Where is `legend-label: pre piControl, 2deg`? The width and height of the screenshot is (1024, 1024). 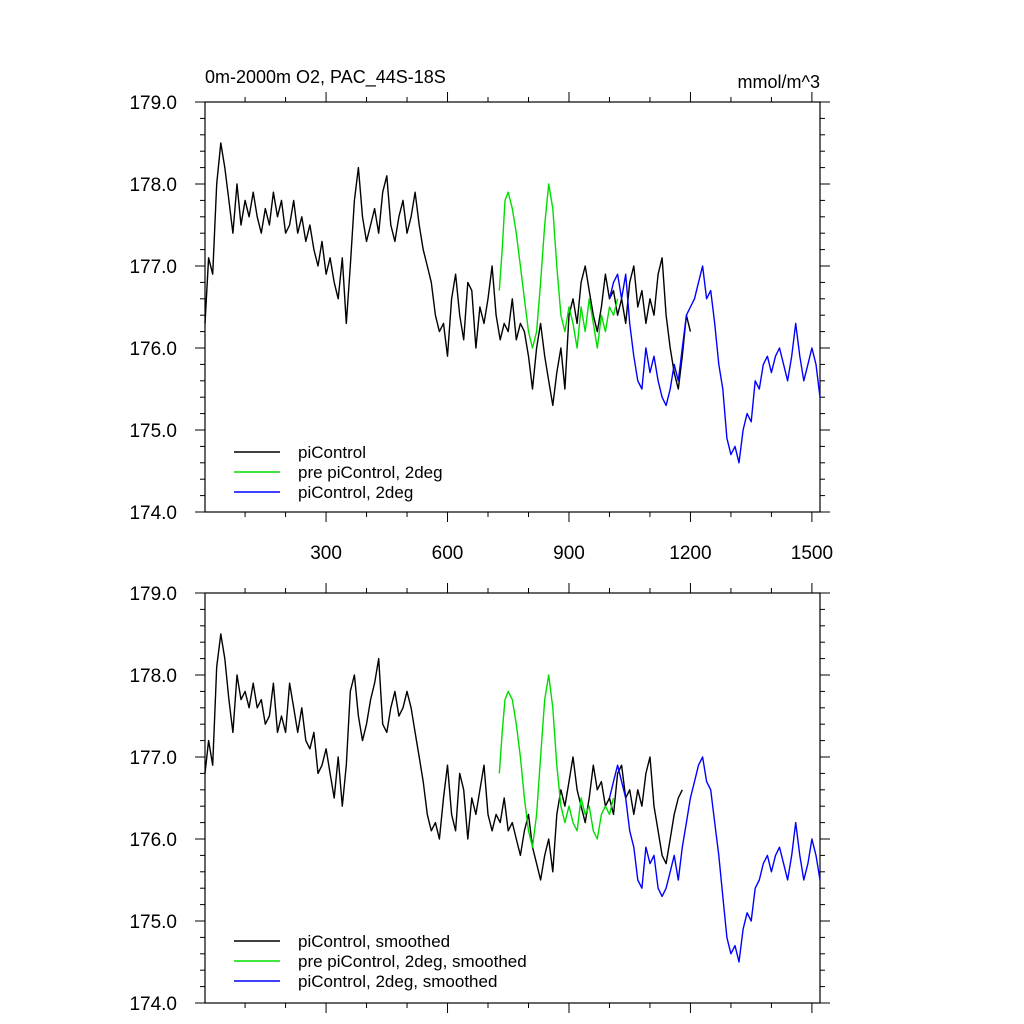 legend-label: pre piControl, 2deg is located at coordinates (370, 472).